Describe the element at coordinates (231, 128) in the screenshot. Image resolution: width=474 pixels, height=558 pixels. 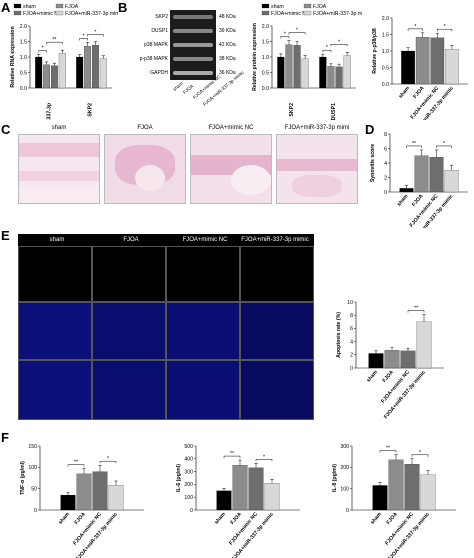
I see `he-label: FJOA+mimic NC` at that location.